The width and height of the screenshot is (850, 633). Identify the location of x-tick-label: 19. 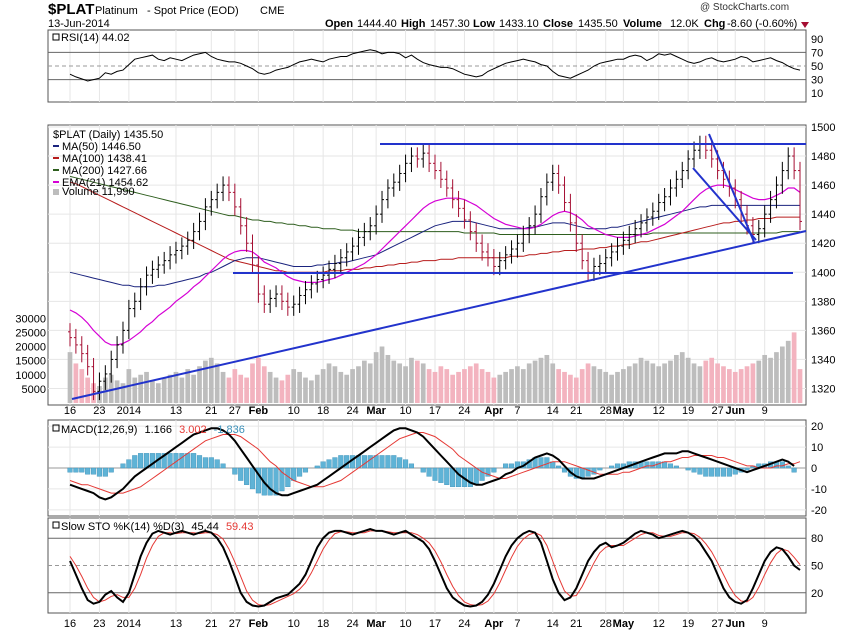
(688, 624).